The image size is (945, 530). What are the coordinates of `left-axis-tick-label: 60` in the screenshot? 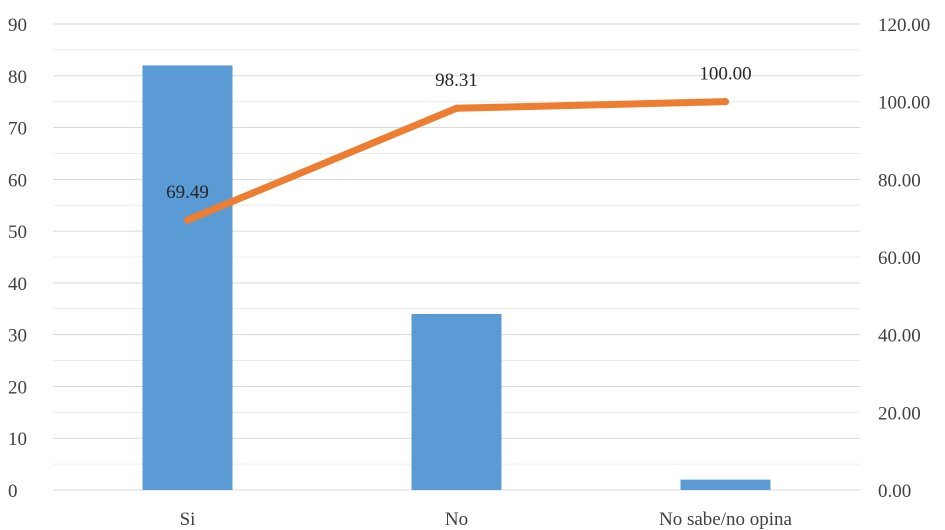 It's located at (17, 180).